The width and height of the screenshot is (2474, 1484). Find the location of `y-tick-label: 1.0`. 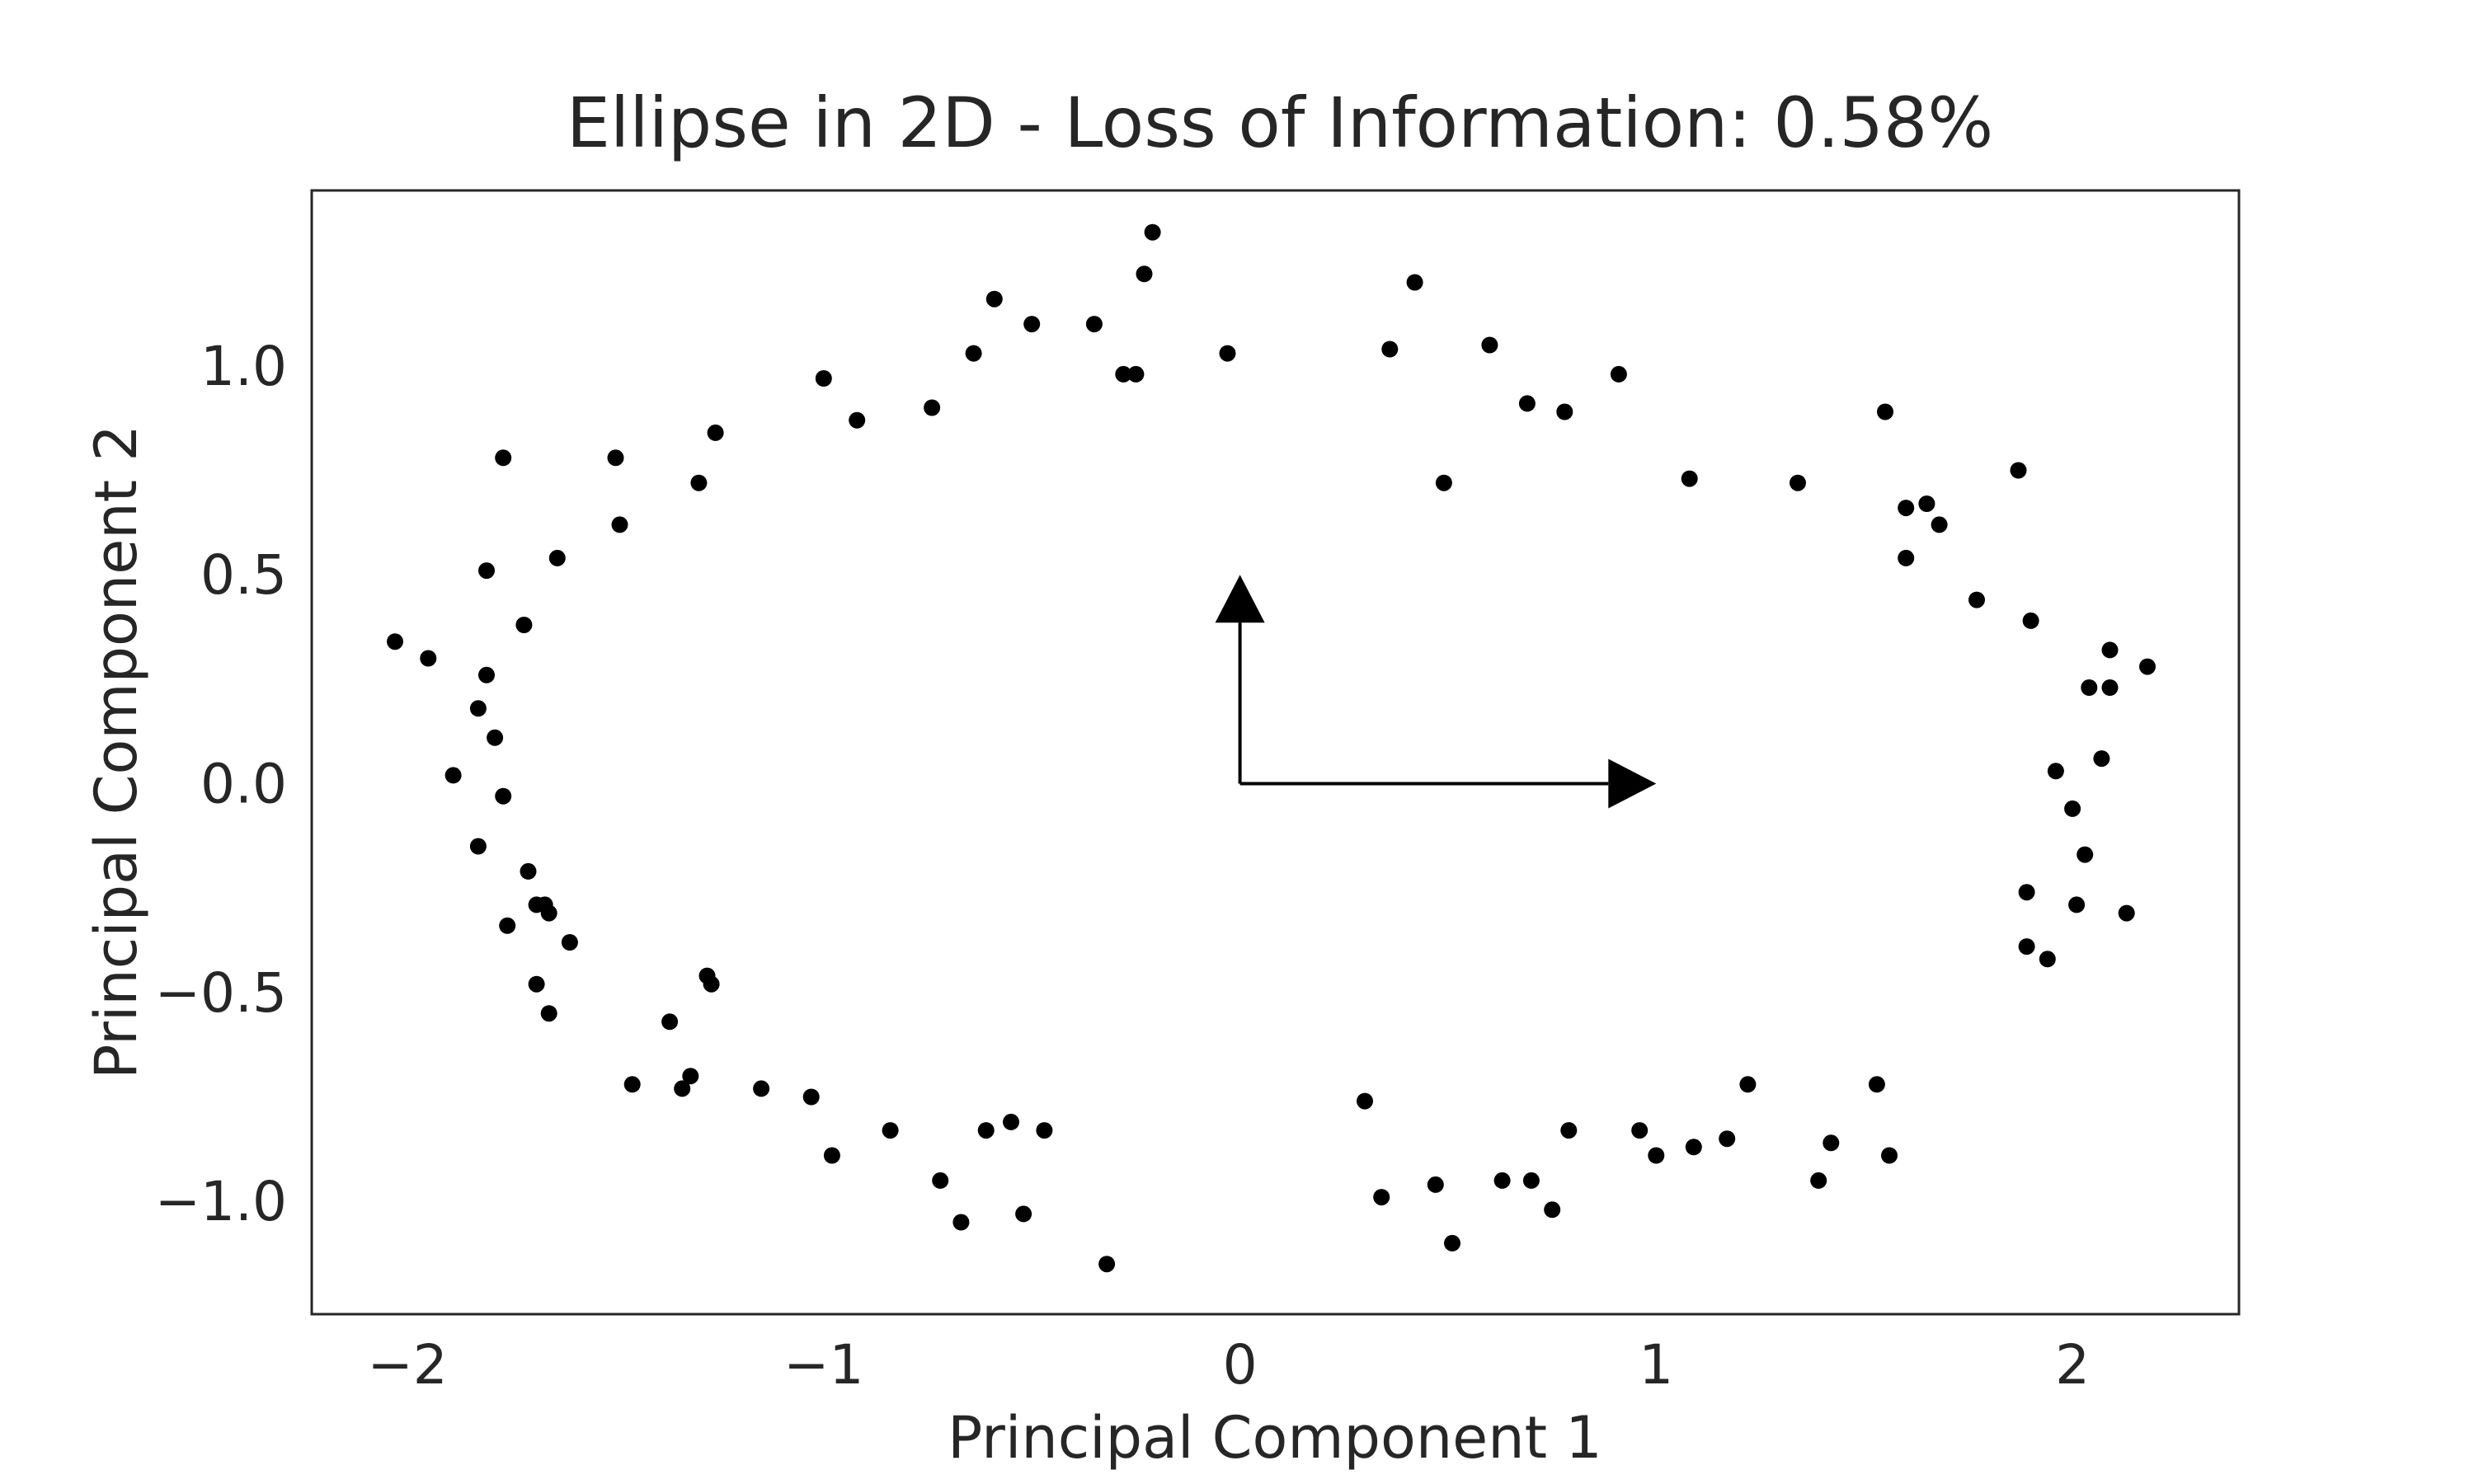

y-tick-label: 1.0 is located at coordinates (243, 366).